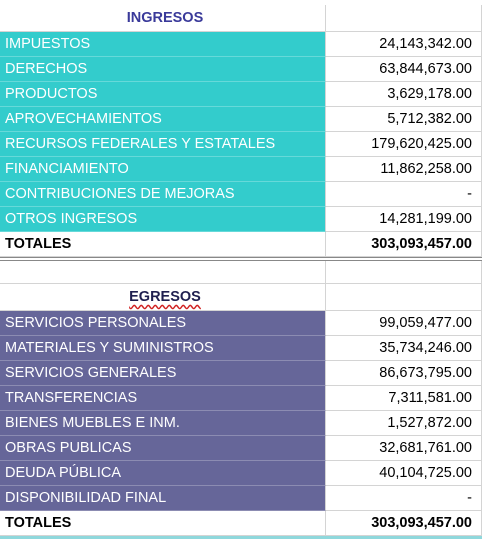  What do you see at coordinates (163, 297) in the screenshot?
I see `section-title: EGRESOS` at bounding box center [163, 297].